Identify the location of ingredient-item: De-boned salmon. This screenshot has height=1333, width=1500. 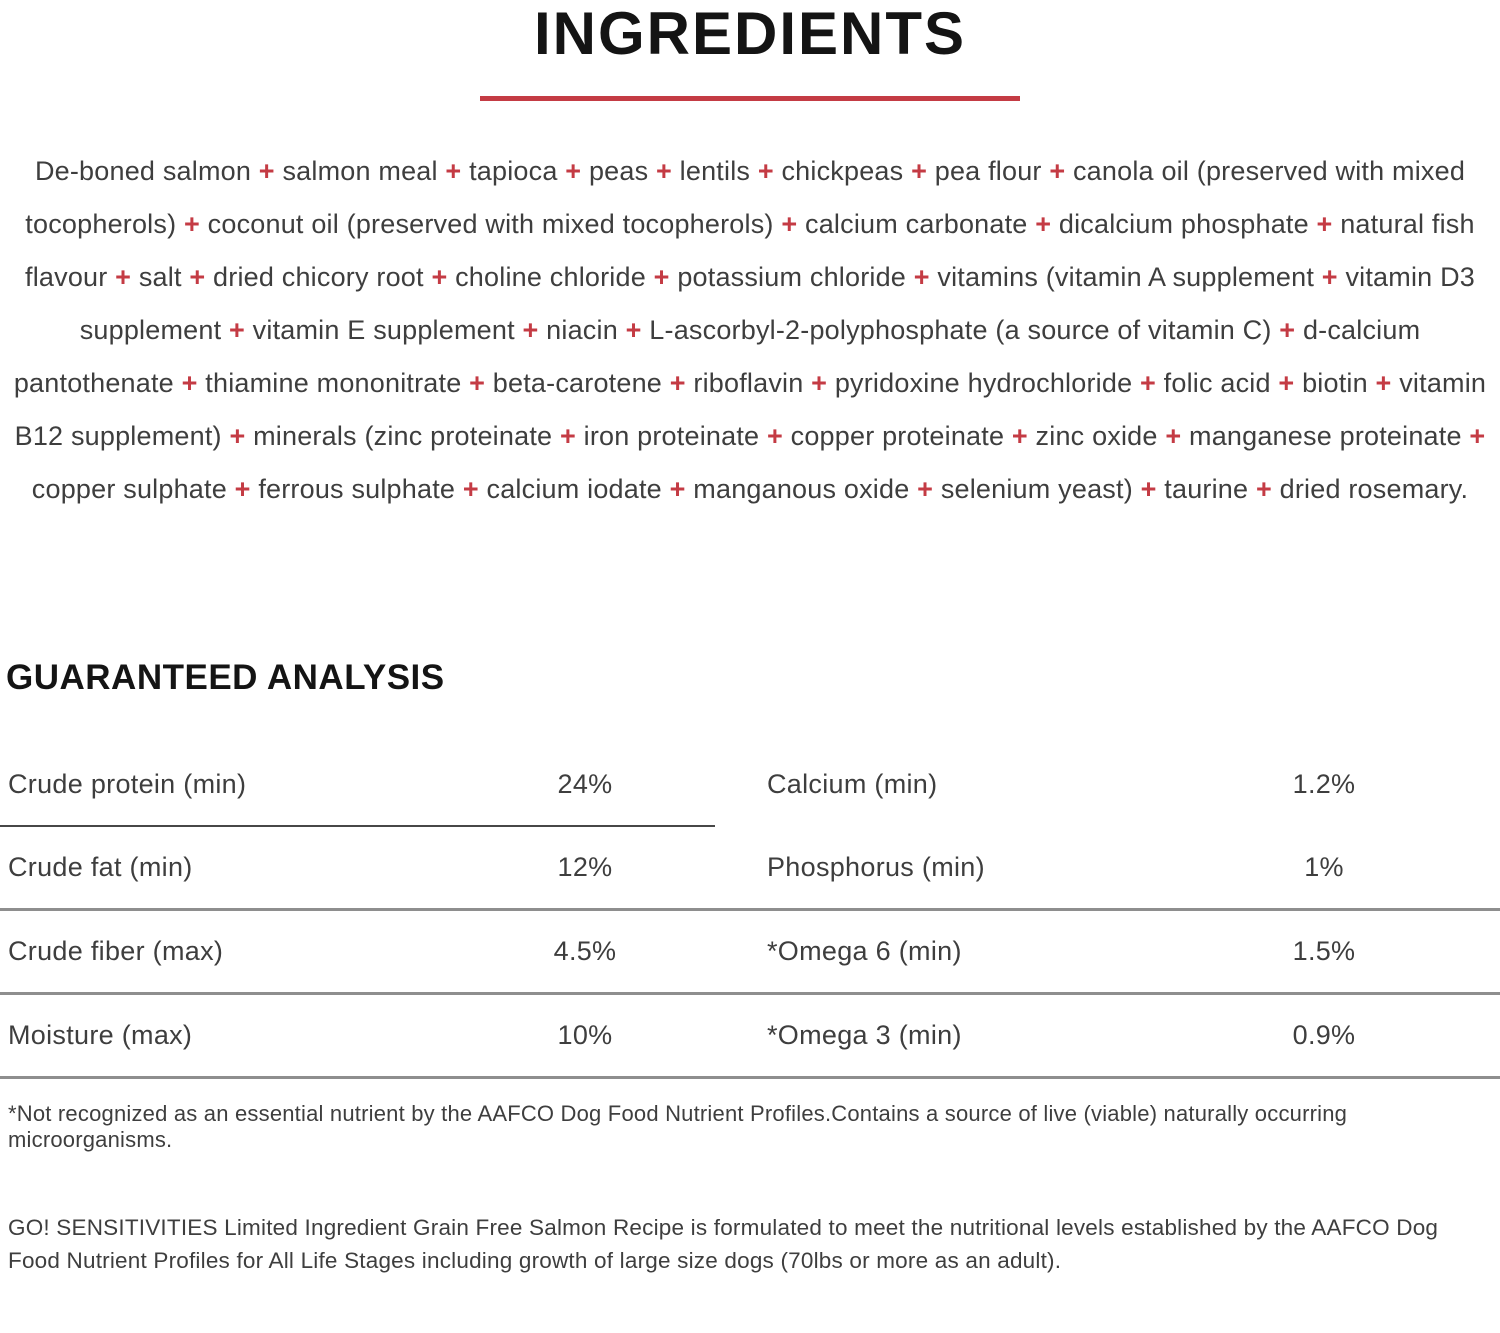
(143, 171).